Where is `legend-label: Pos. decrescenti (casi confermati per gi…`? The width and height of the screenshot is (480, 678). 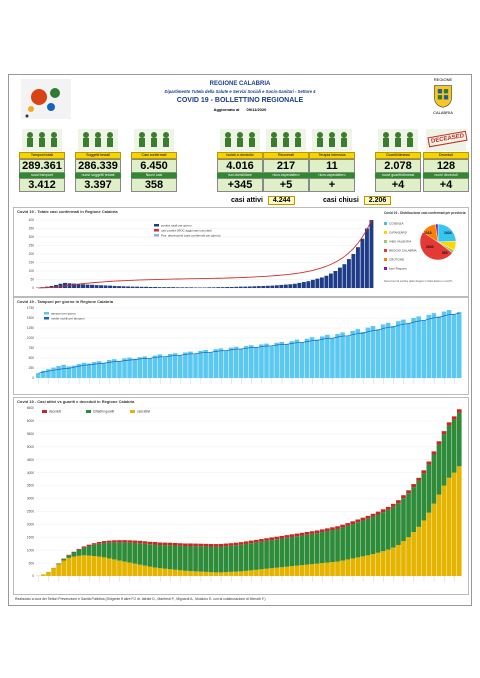
legend-label: Pos. decrescenti (casi confermati per gi… is located at coordinates (191, 235).